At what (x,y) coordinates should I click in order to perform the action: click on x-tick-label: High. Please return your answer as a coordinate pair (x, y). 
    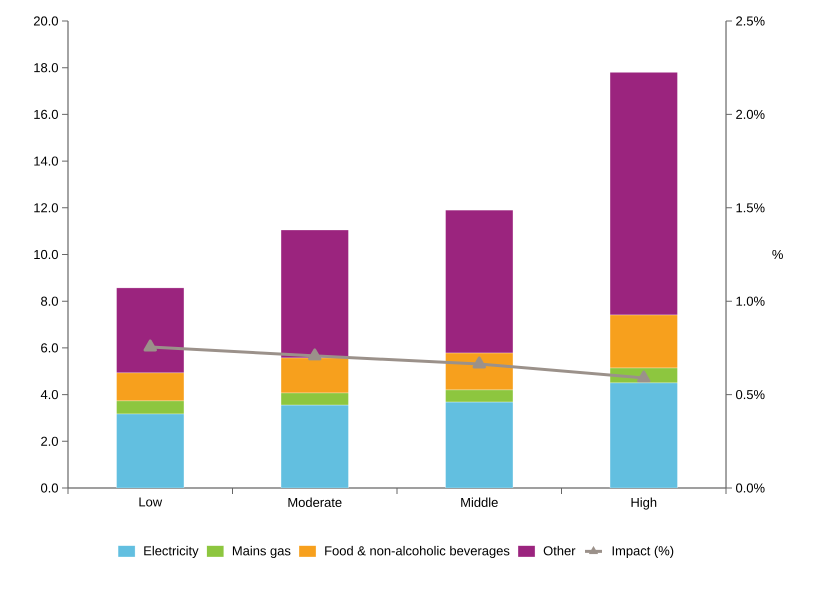
    Looking at the image, I should click on (644, 503).